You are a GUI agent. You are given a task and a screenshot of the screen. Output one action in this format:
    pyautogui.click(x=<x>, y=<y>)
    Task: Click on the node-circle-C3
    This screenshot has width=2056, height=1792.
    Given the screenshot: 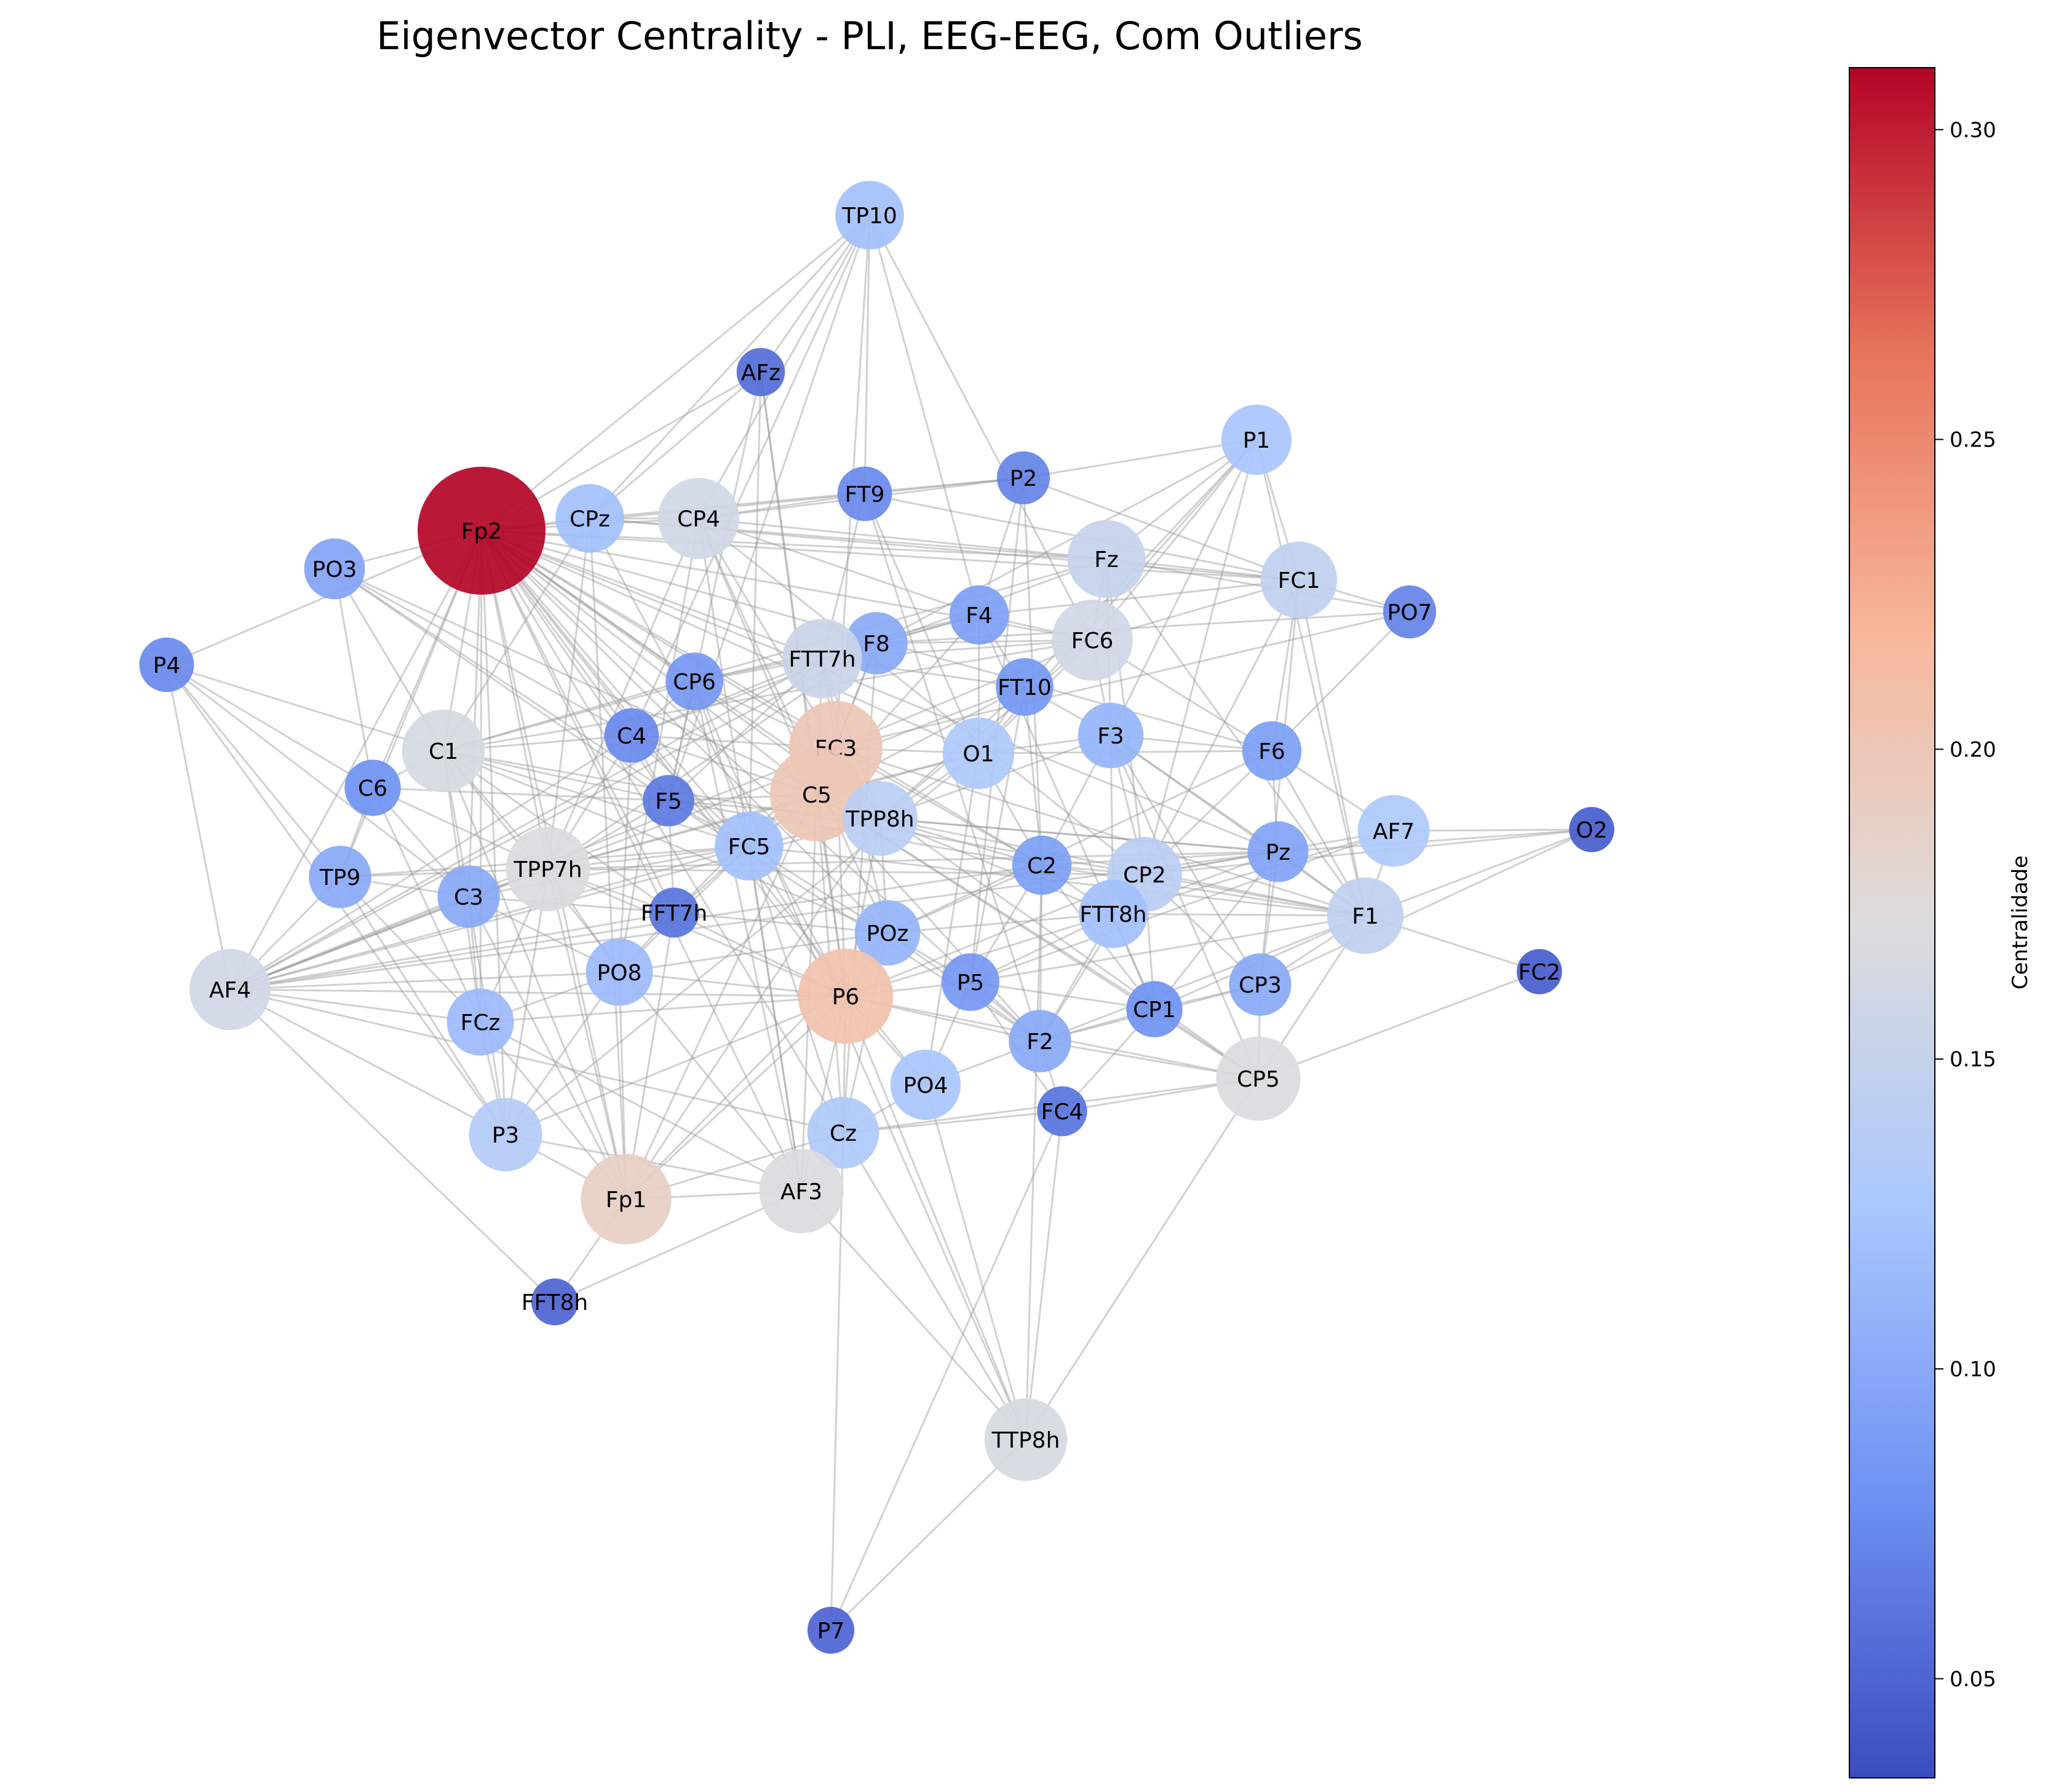 What is the action you would take?
    pyautogui.click(x=468, y=896)
    